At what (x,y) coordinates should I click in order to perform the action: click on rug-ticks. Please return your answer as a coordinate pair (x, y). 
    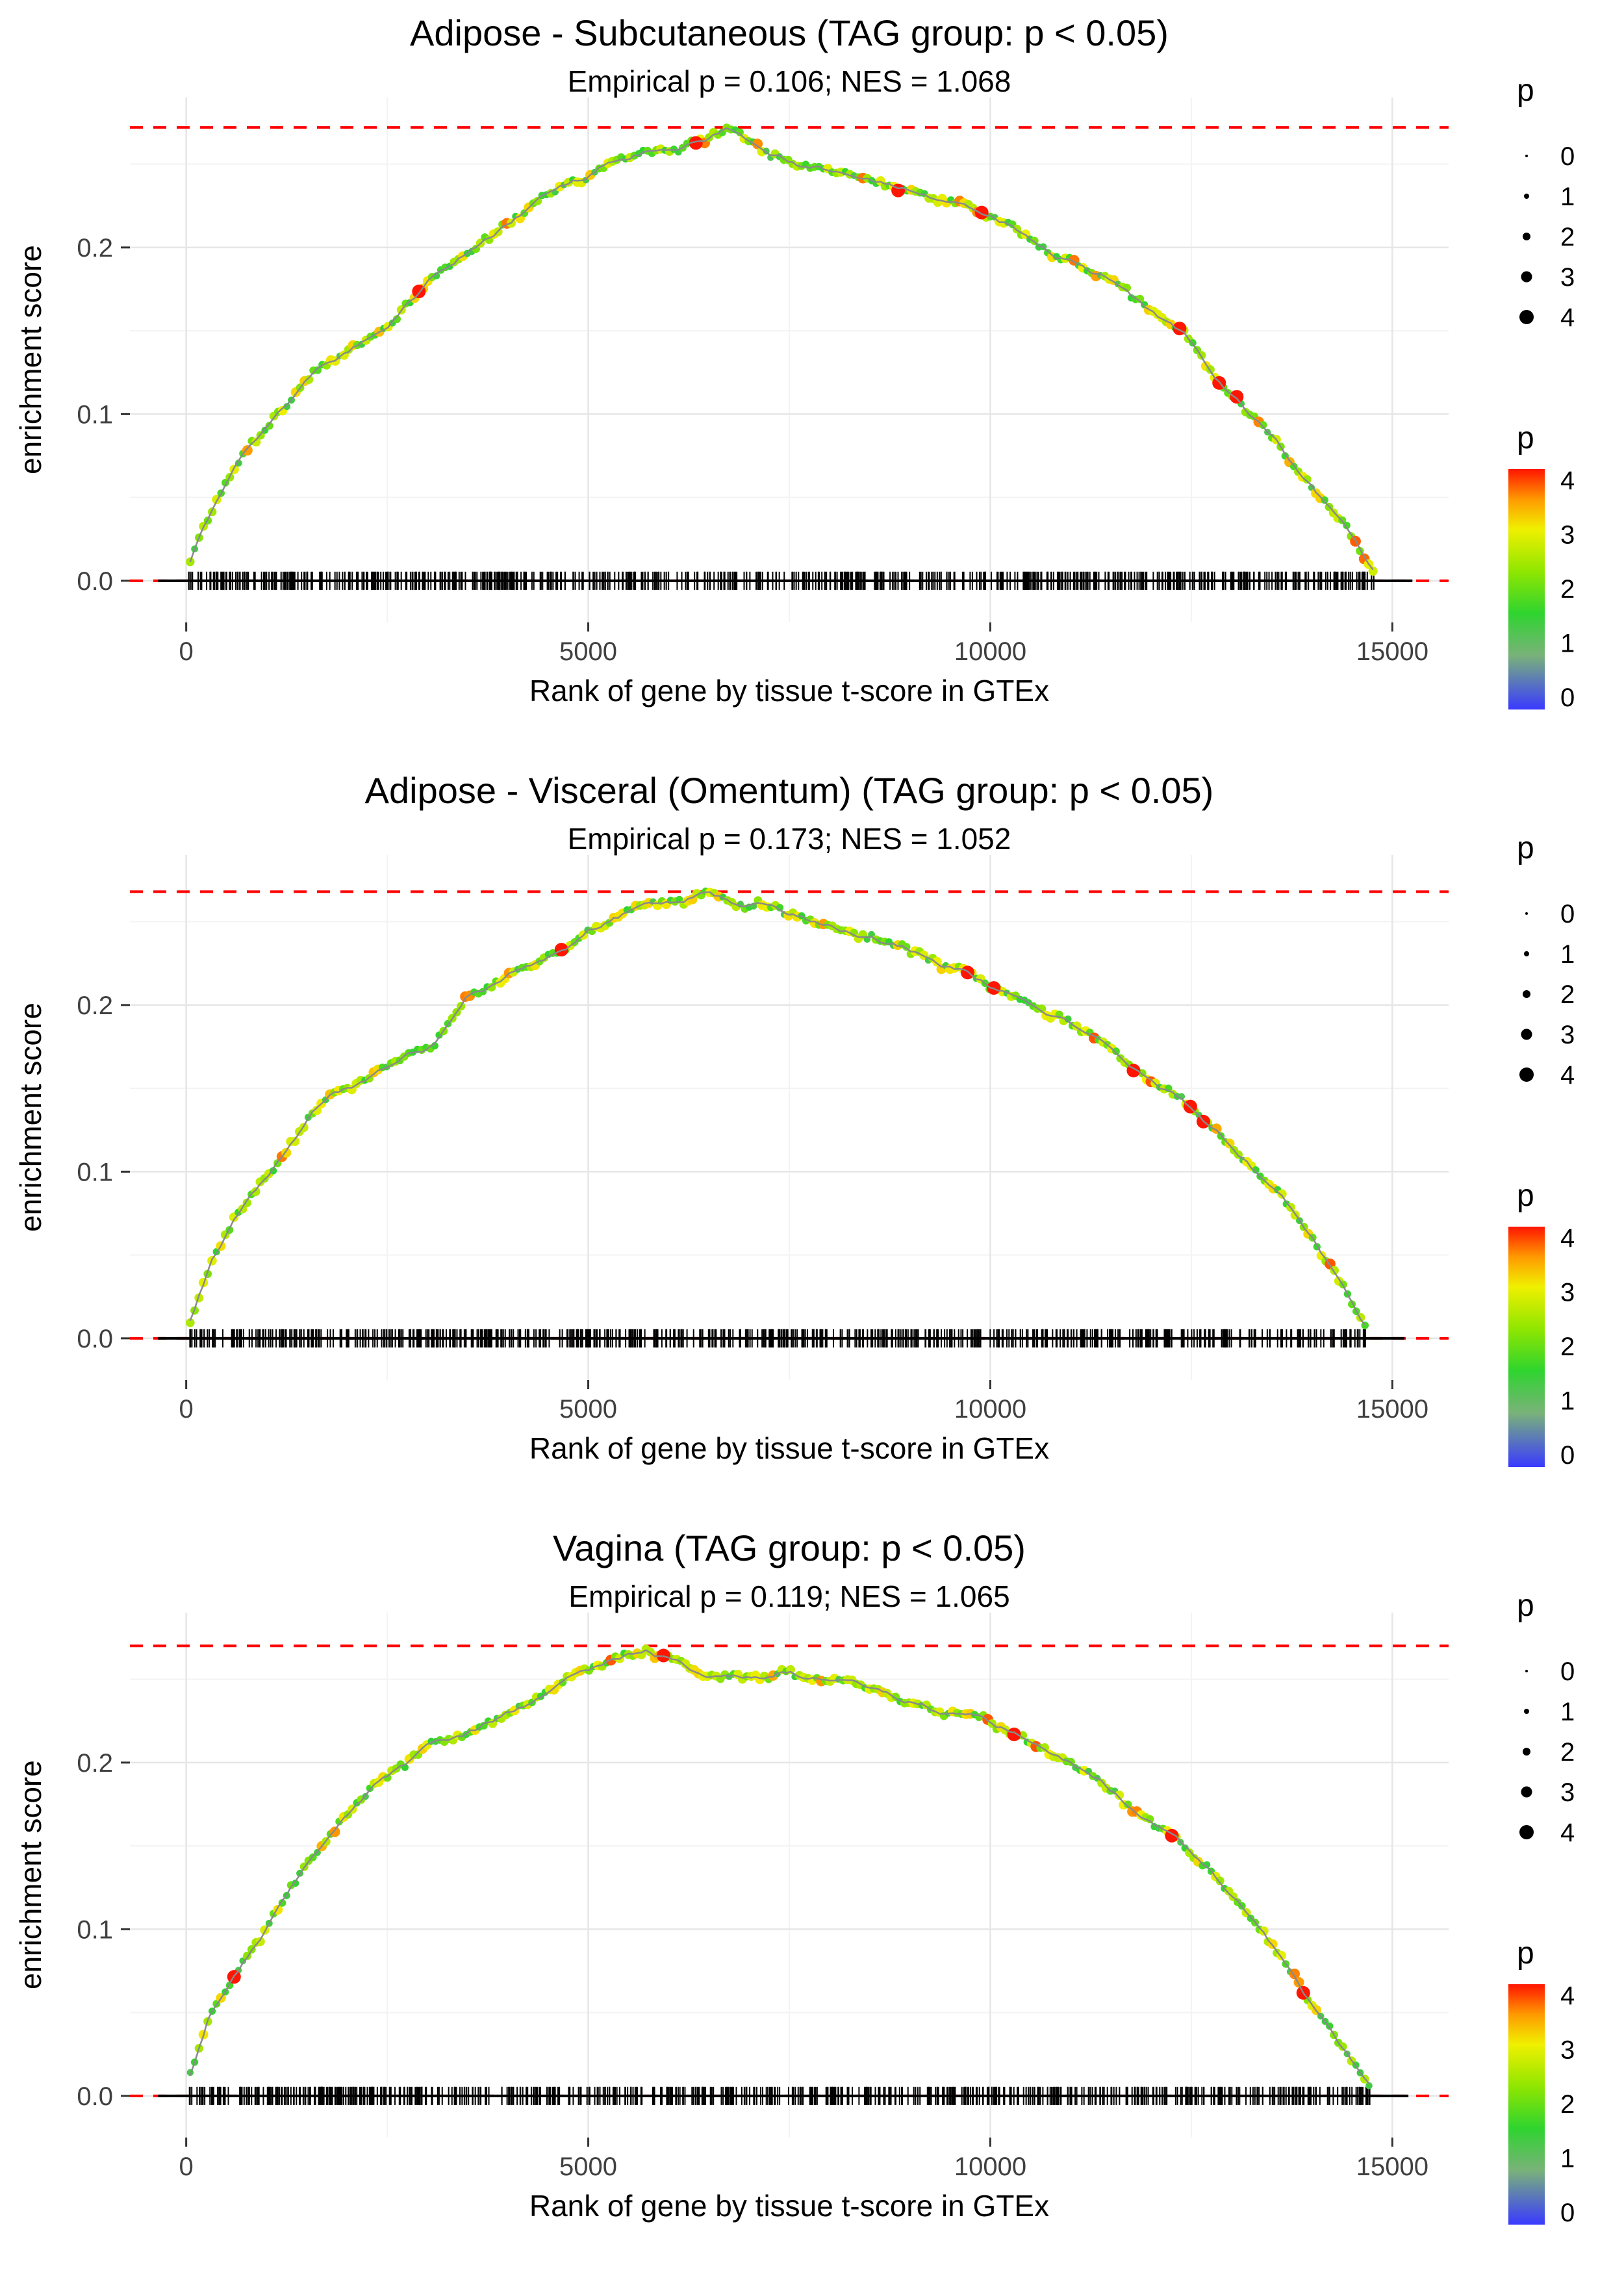
    Looking at the image, I should click on (779, 2095).